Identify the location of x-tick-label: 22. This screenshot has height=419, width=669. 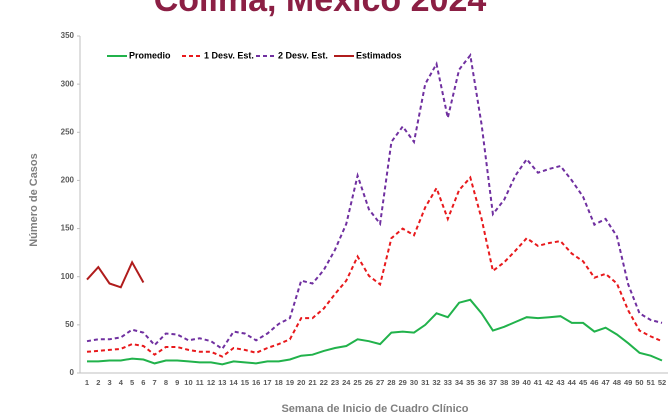
(324, 382).